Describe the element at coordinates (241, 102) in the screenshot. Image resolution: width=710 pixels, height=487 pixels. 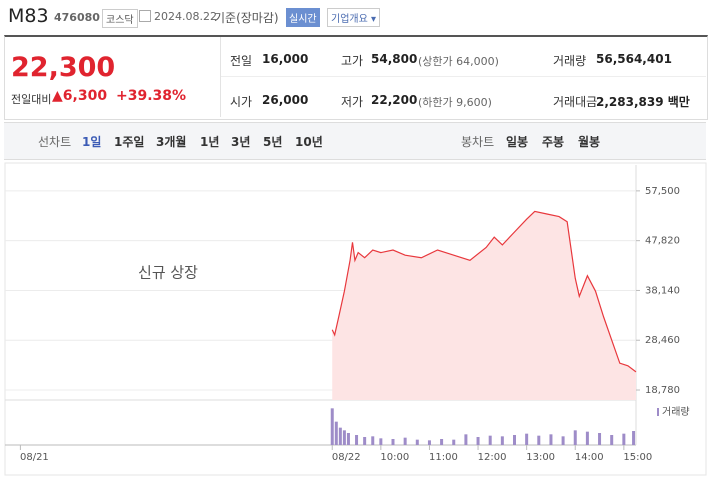
I see `item-label: 시가` at that location.